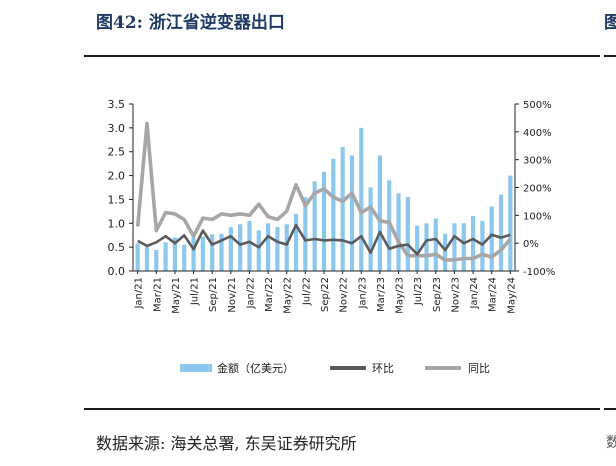  What do you see at coordinates (250, 293) in the screenshot?
I see `x-tick-label: Jan/22` at bounding box center [250, 293].